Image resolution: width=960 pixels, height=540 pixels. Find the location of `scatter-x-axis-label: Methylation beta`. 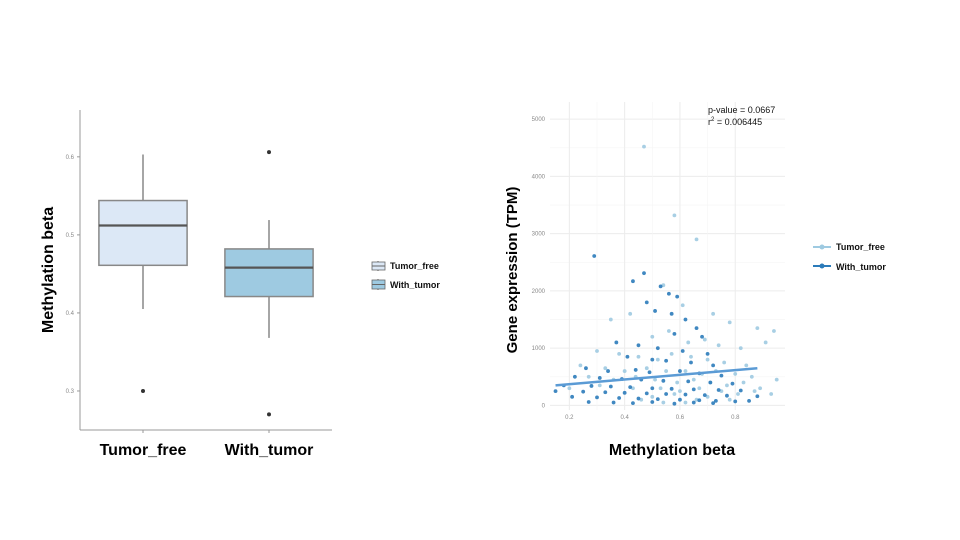

scatter-x-axis-label: Methylation beta is located at coordinates (672, 450).